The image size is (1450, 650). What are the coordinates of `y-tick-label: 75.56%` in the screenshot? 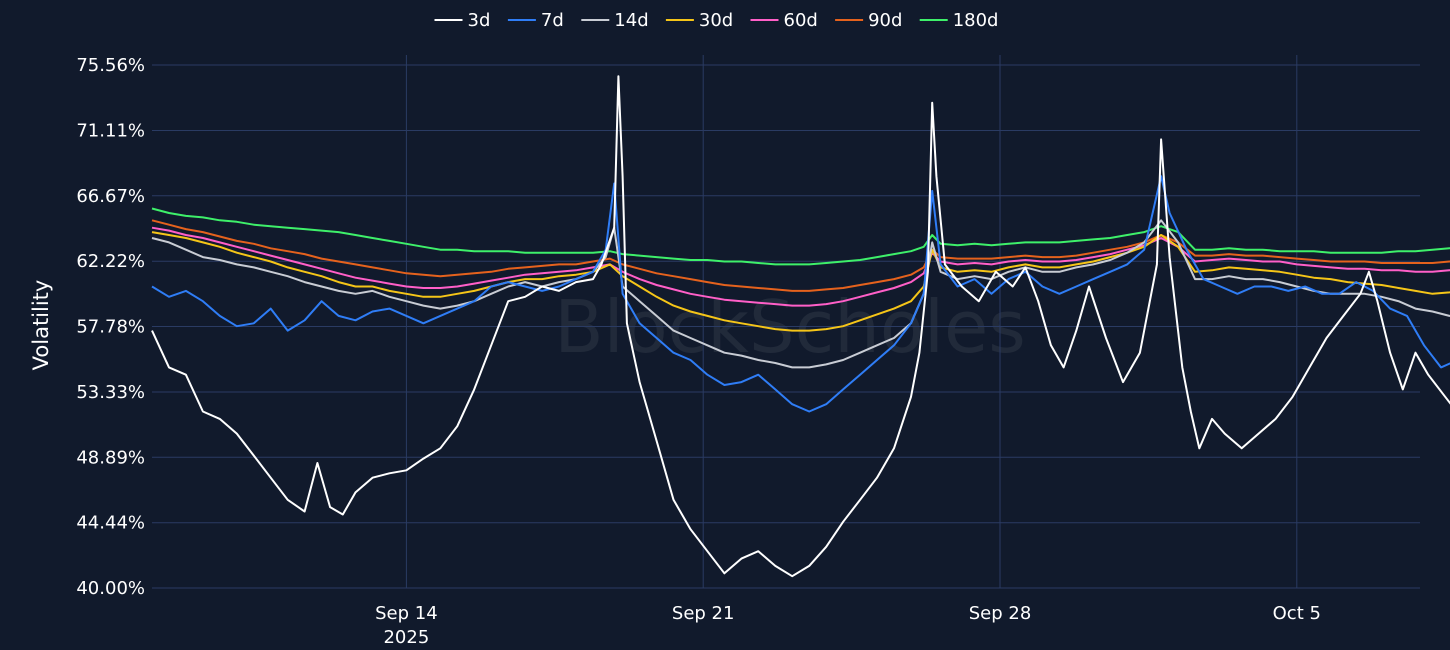 It's located at (110, 65).